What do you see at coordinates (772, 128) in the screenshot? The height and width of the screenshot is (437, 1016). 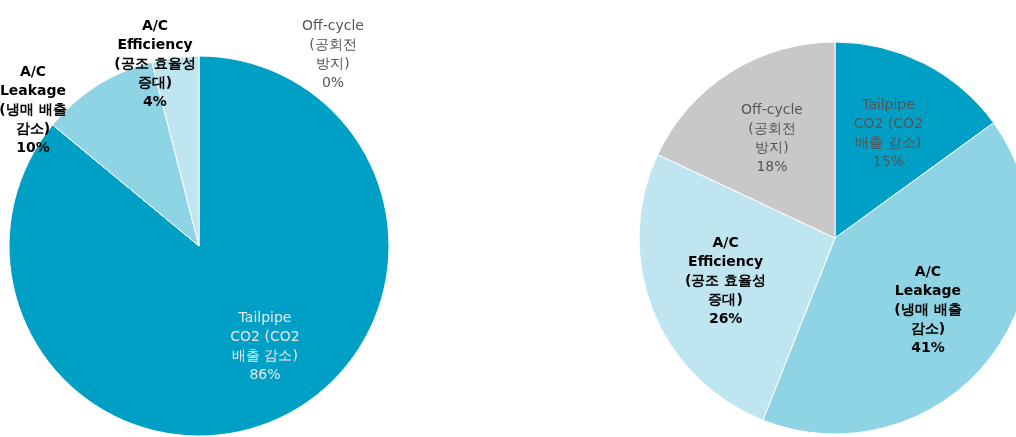 I see `slice-label: Off-cycle (공회전 방지)` at bounding box center [772, 128].